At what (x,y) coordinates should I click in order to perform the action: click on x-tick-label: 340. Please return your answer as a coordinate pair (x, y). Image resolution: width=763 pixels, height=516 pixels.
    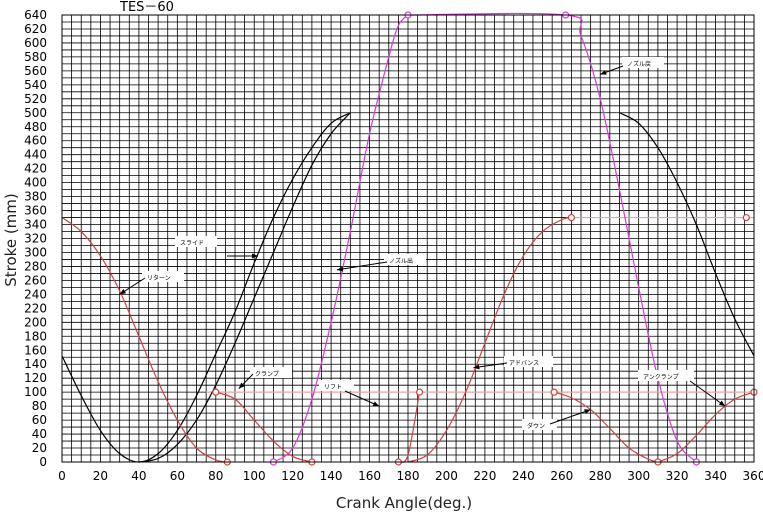
    Looking at the image, I should click on (715, 476).